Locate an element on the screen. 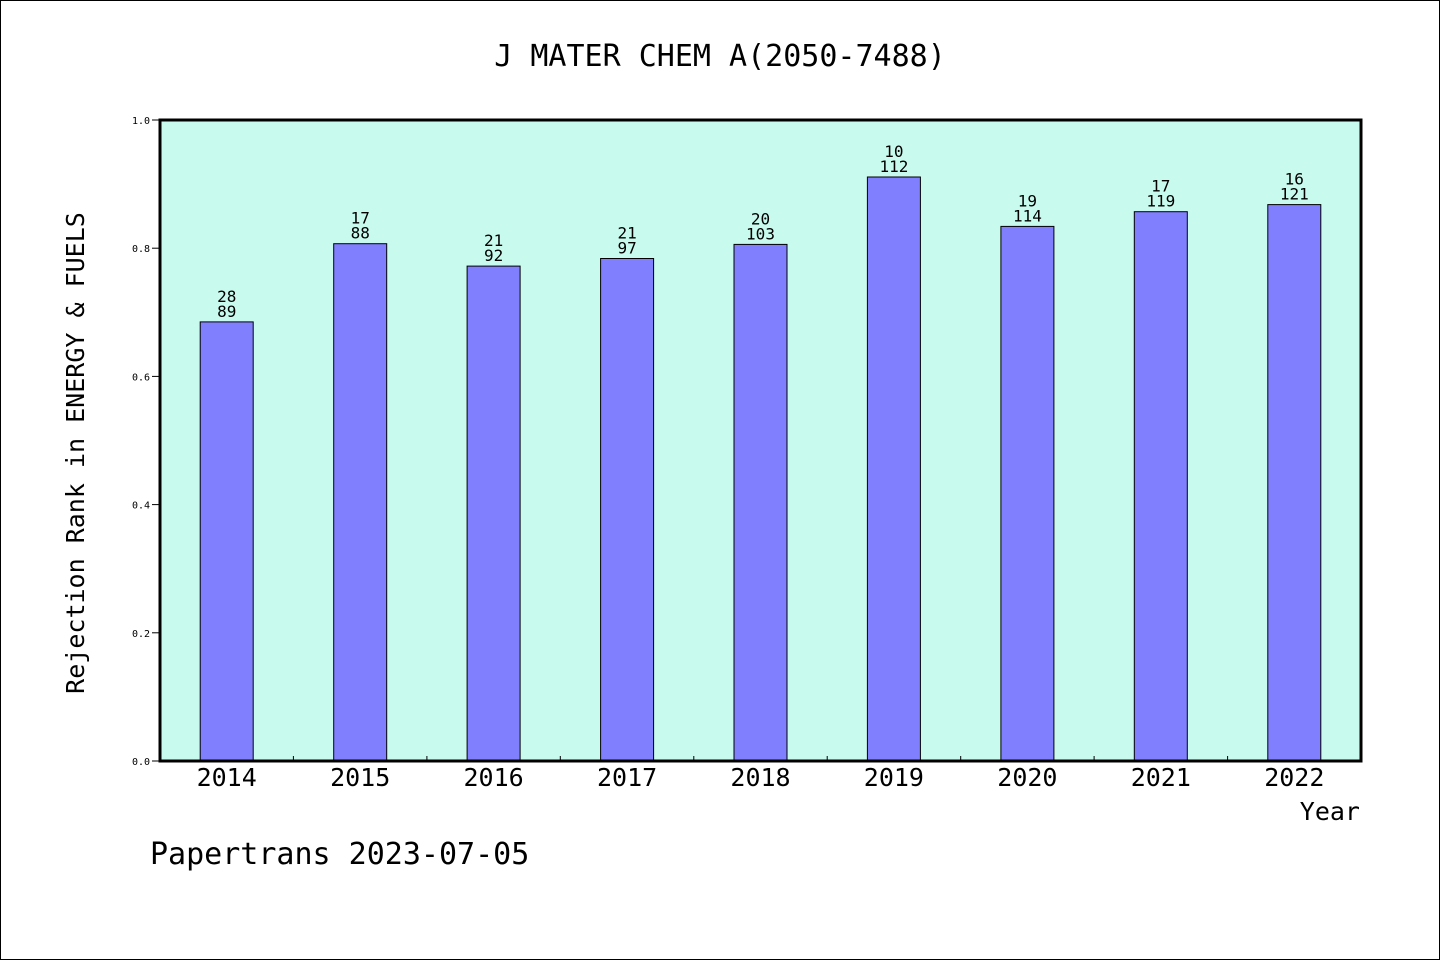  x-tick-label: 2018 is located at coordinates (760, 777).